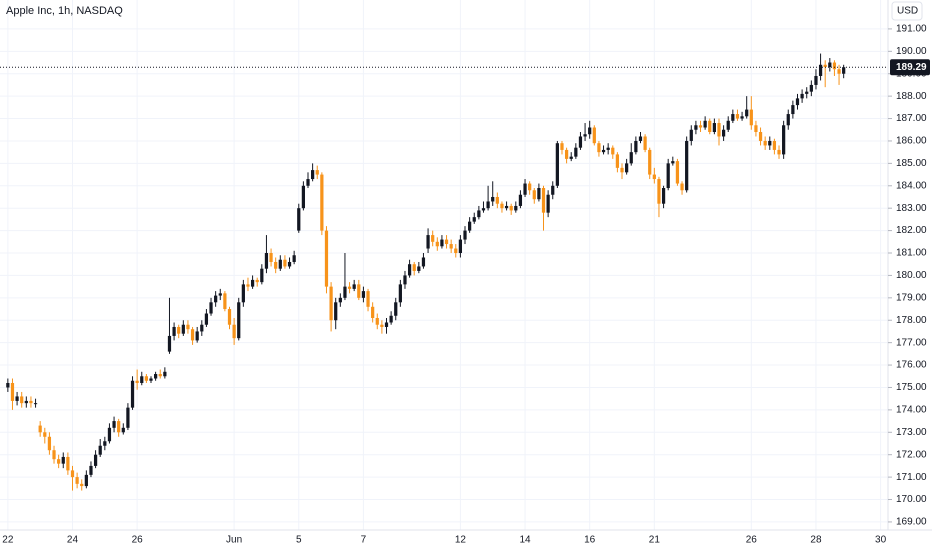 Image resolution: width=932 pixels, height=550 pixels. I want to click on y-tick-label: 176.00, so click(911, 365).